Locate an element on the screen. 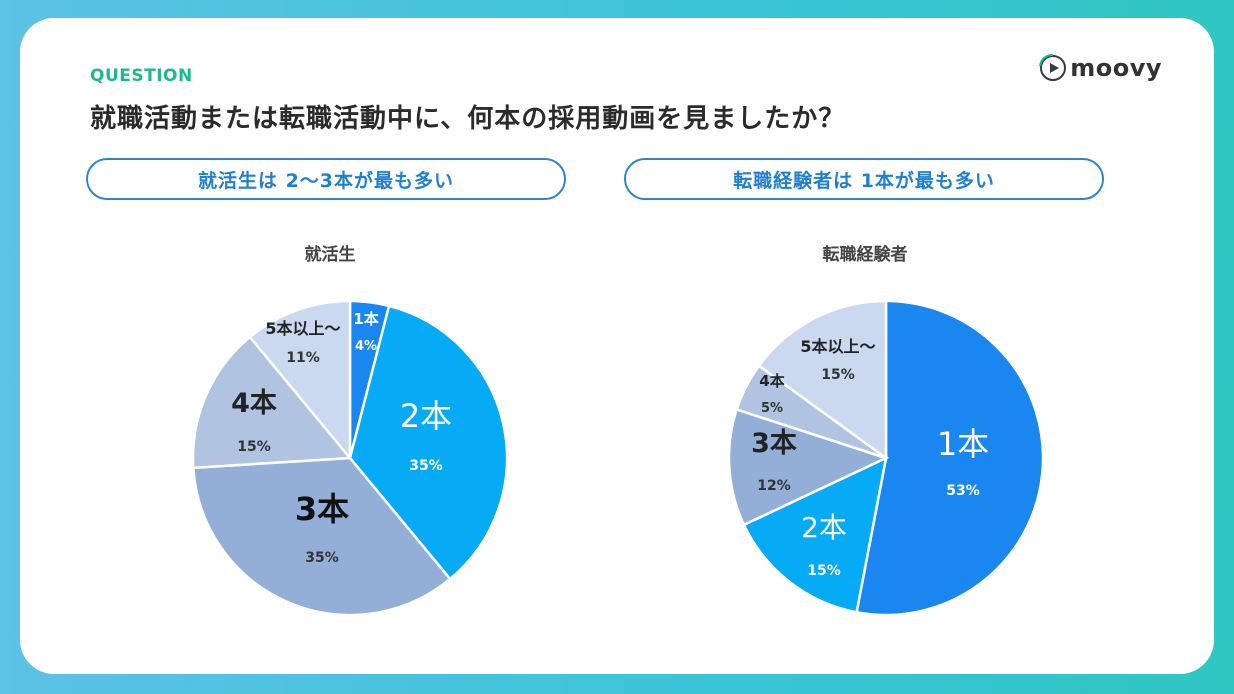 The height and width of the screenshot is (694, 1234). summary-pill-students: 就活生は 2〜3本が最も多い is located at coordinates (326, 179).